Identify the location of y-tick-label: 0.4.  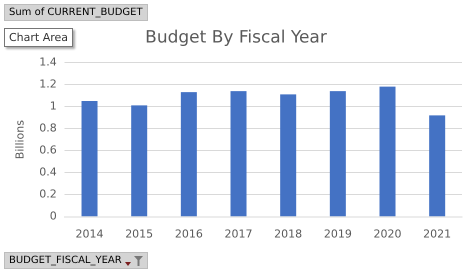
(48, 172).